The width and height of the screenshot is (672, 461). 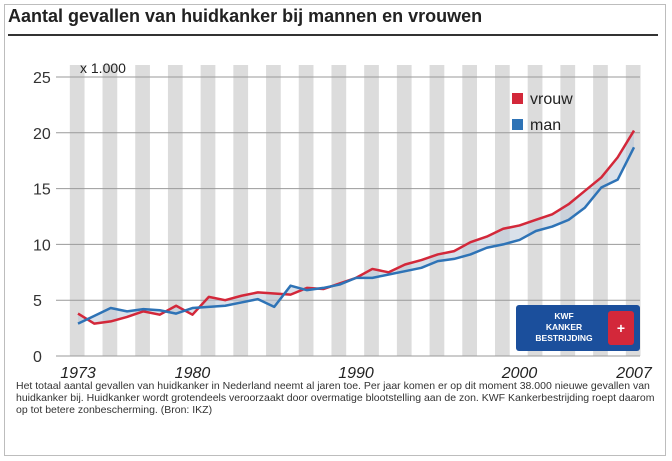 What do you see at coordinates (564, 316) in the screenshot?
I see `logo-line: KWF` at bounding box center [564, 316].